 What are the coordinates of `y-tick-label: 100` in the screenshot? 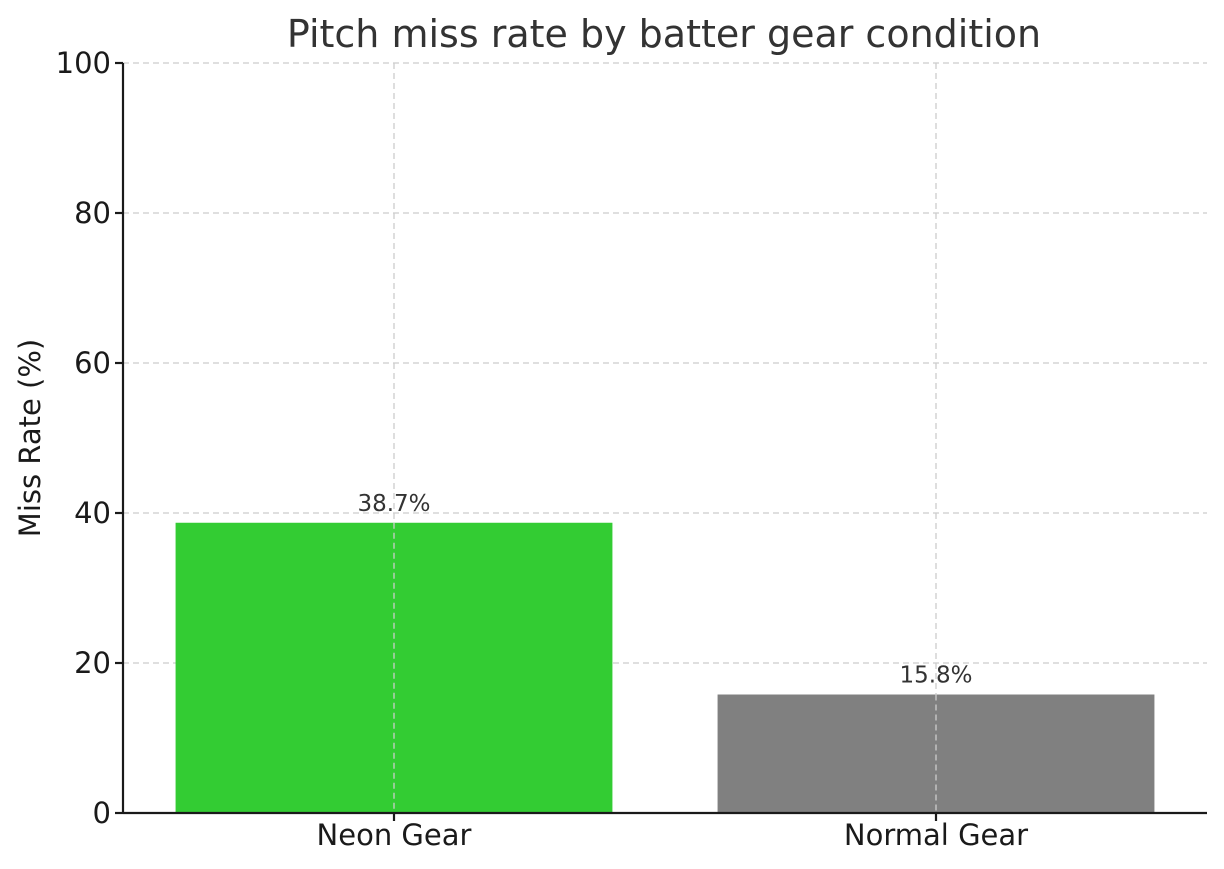 It's located at (83, 63).